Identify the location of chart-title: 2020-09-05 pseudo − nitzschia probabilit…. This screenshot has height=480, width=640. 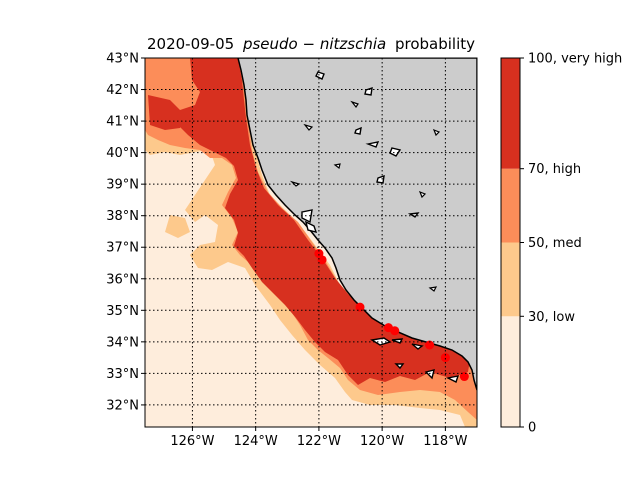
(311, 44).